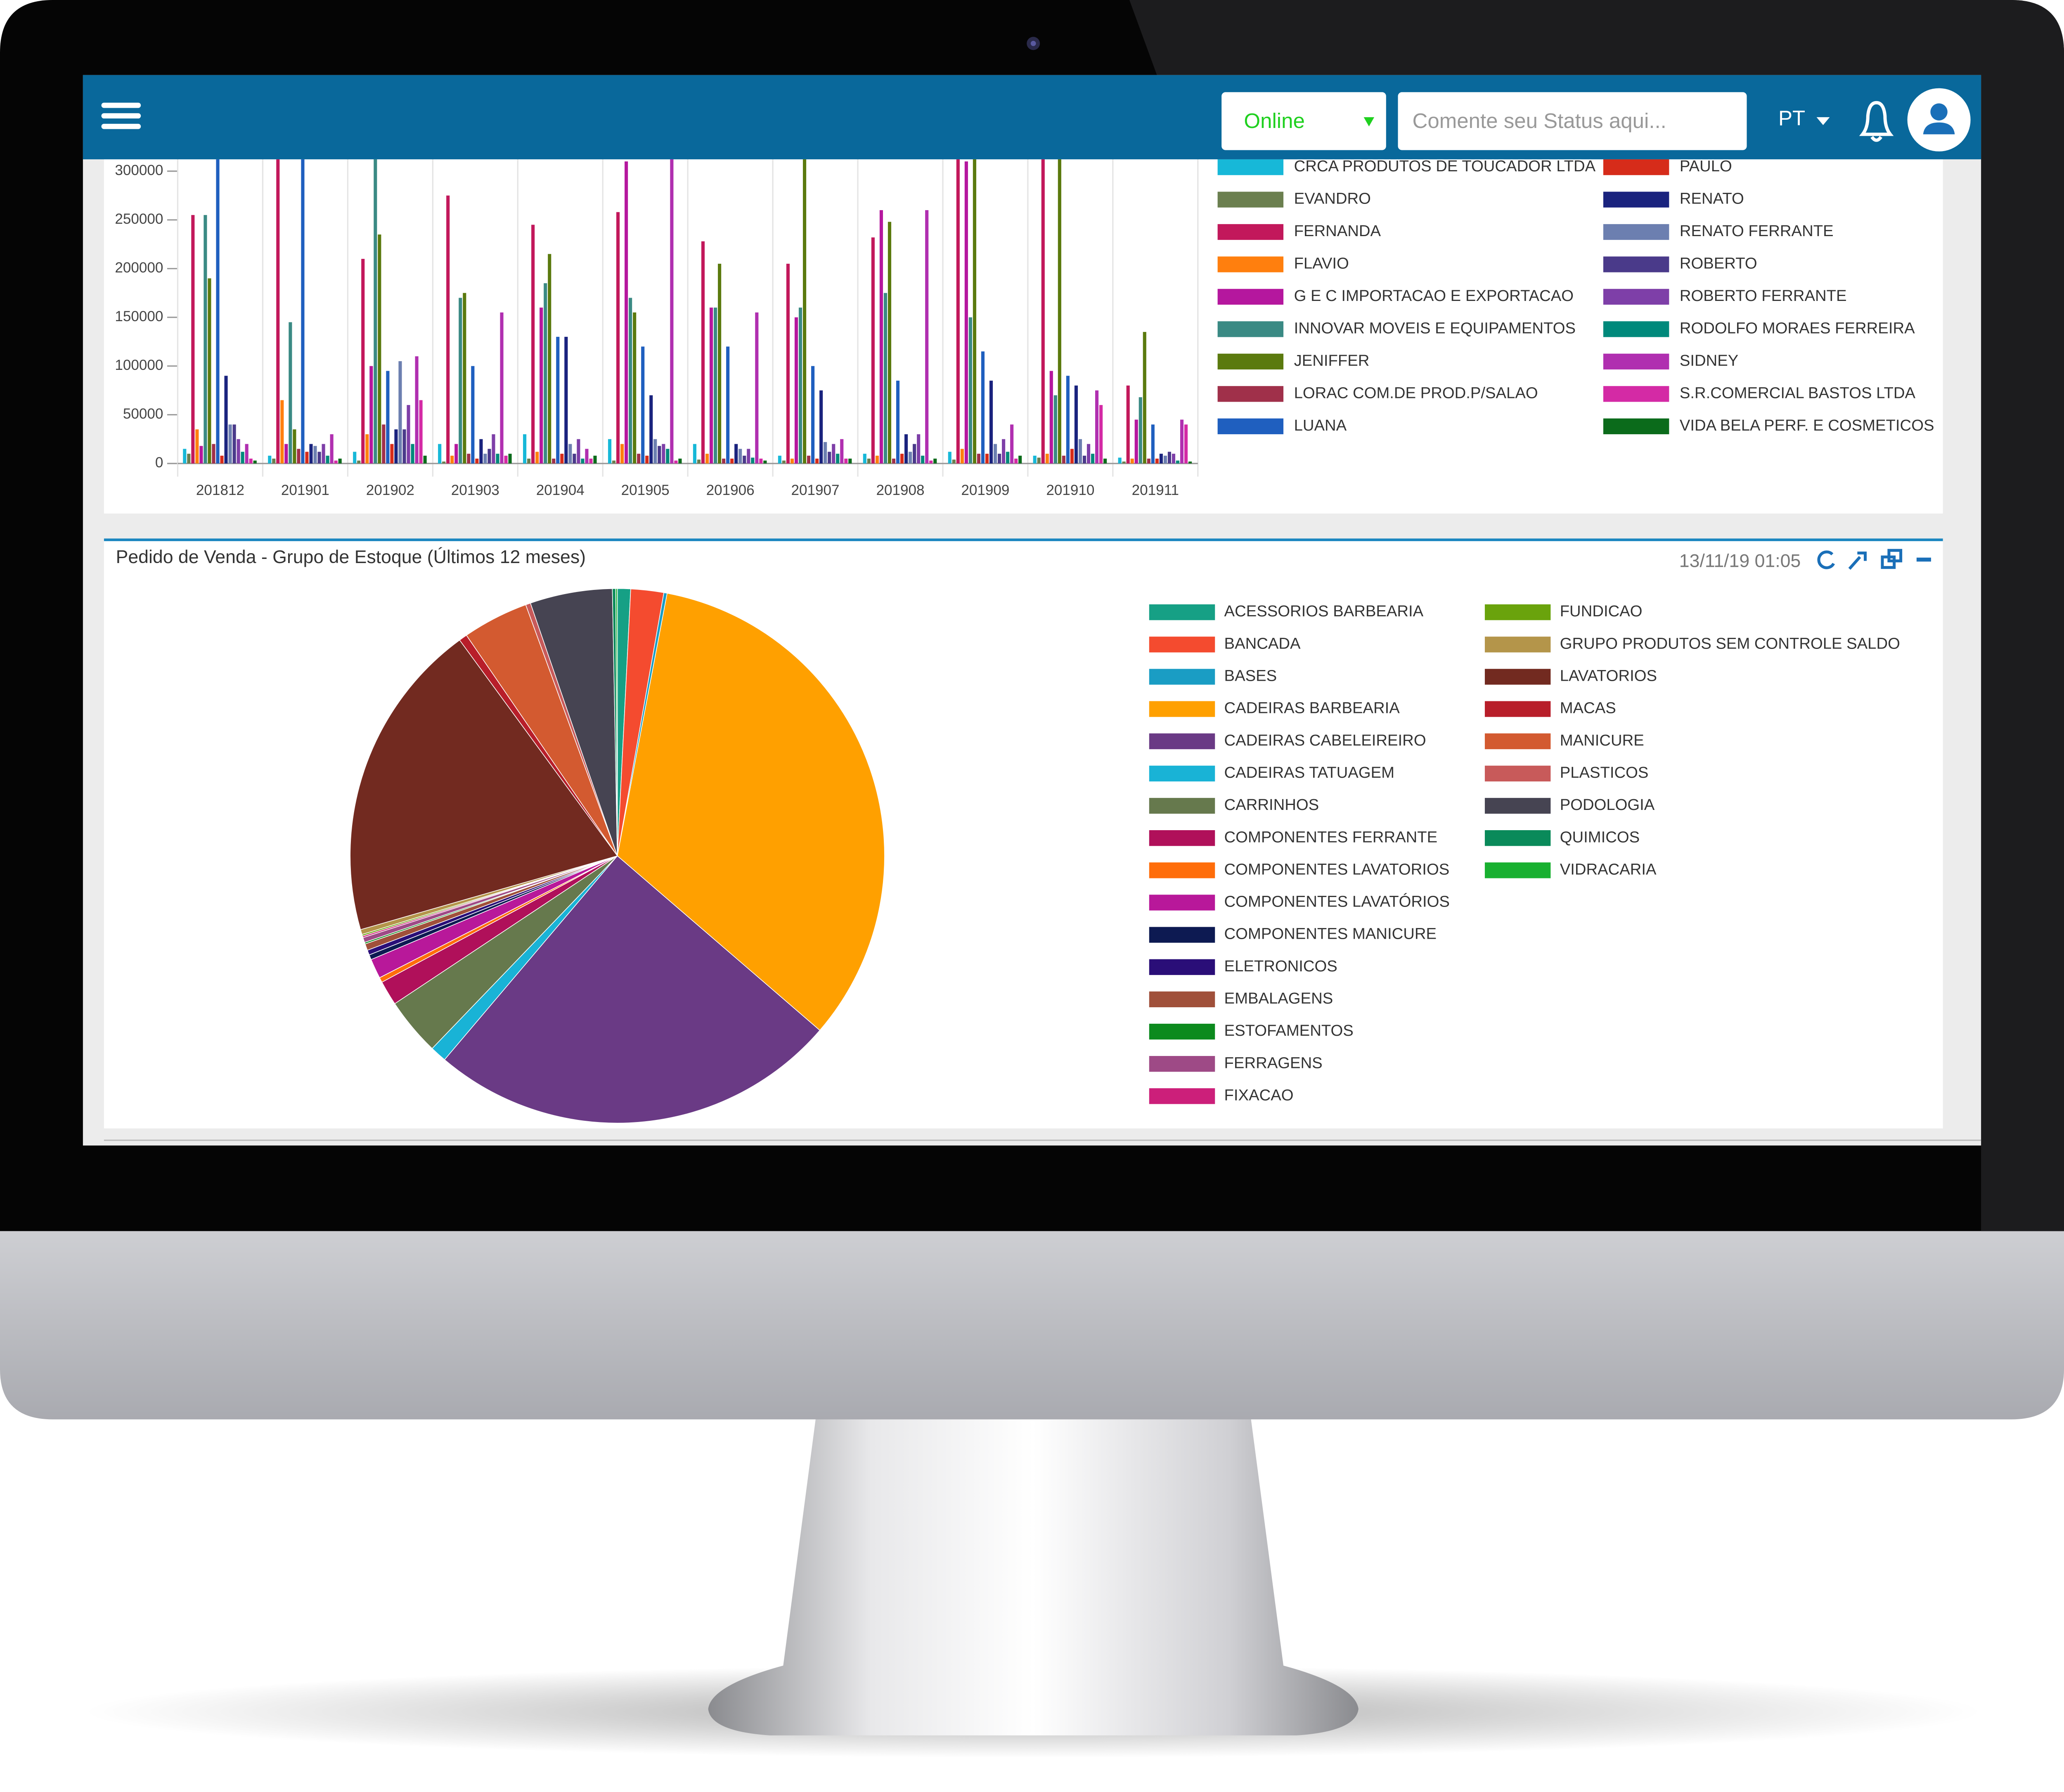 The width and height of the screenshot is (2064, 1792). What do you see at coordinates (1798, 393) in the screenshot?
I see `legend-label: S.R.COMERCIAL BASTOS LTDA` at bounding box center [1798, 393].